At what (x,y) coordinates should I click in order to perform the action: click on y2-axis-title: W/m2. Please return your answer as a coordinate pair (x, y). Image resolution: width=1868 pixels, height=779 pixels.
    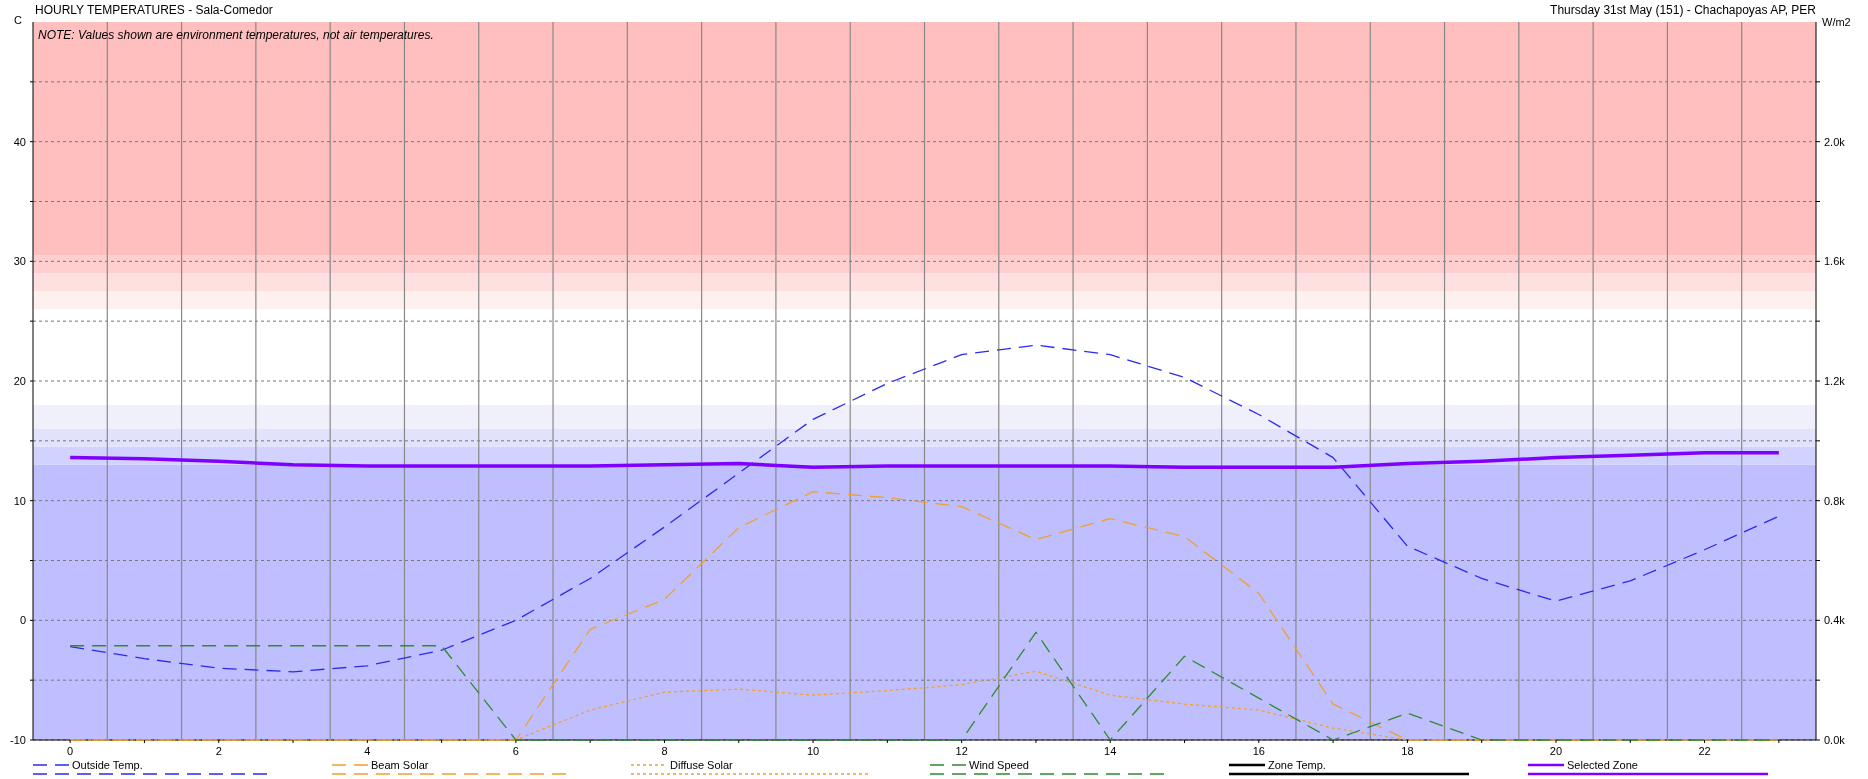
    Looking at the image, I should click on (1836, 22).